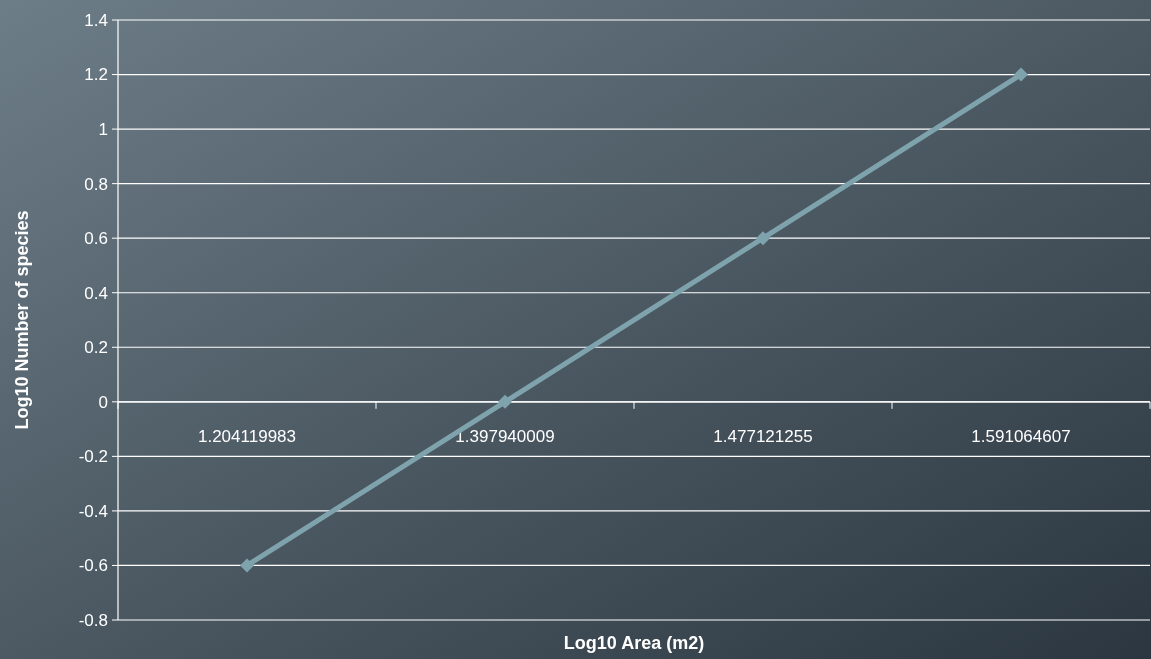 The width and height of the screenshot is (1151, 659). I want to click on y-tick-label: -0.2, so click(93, 457).